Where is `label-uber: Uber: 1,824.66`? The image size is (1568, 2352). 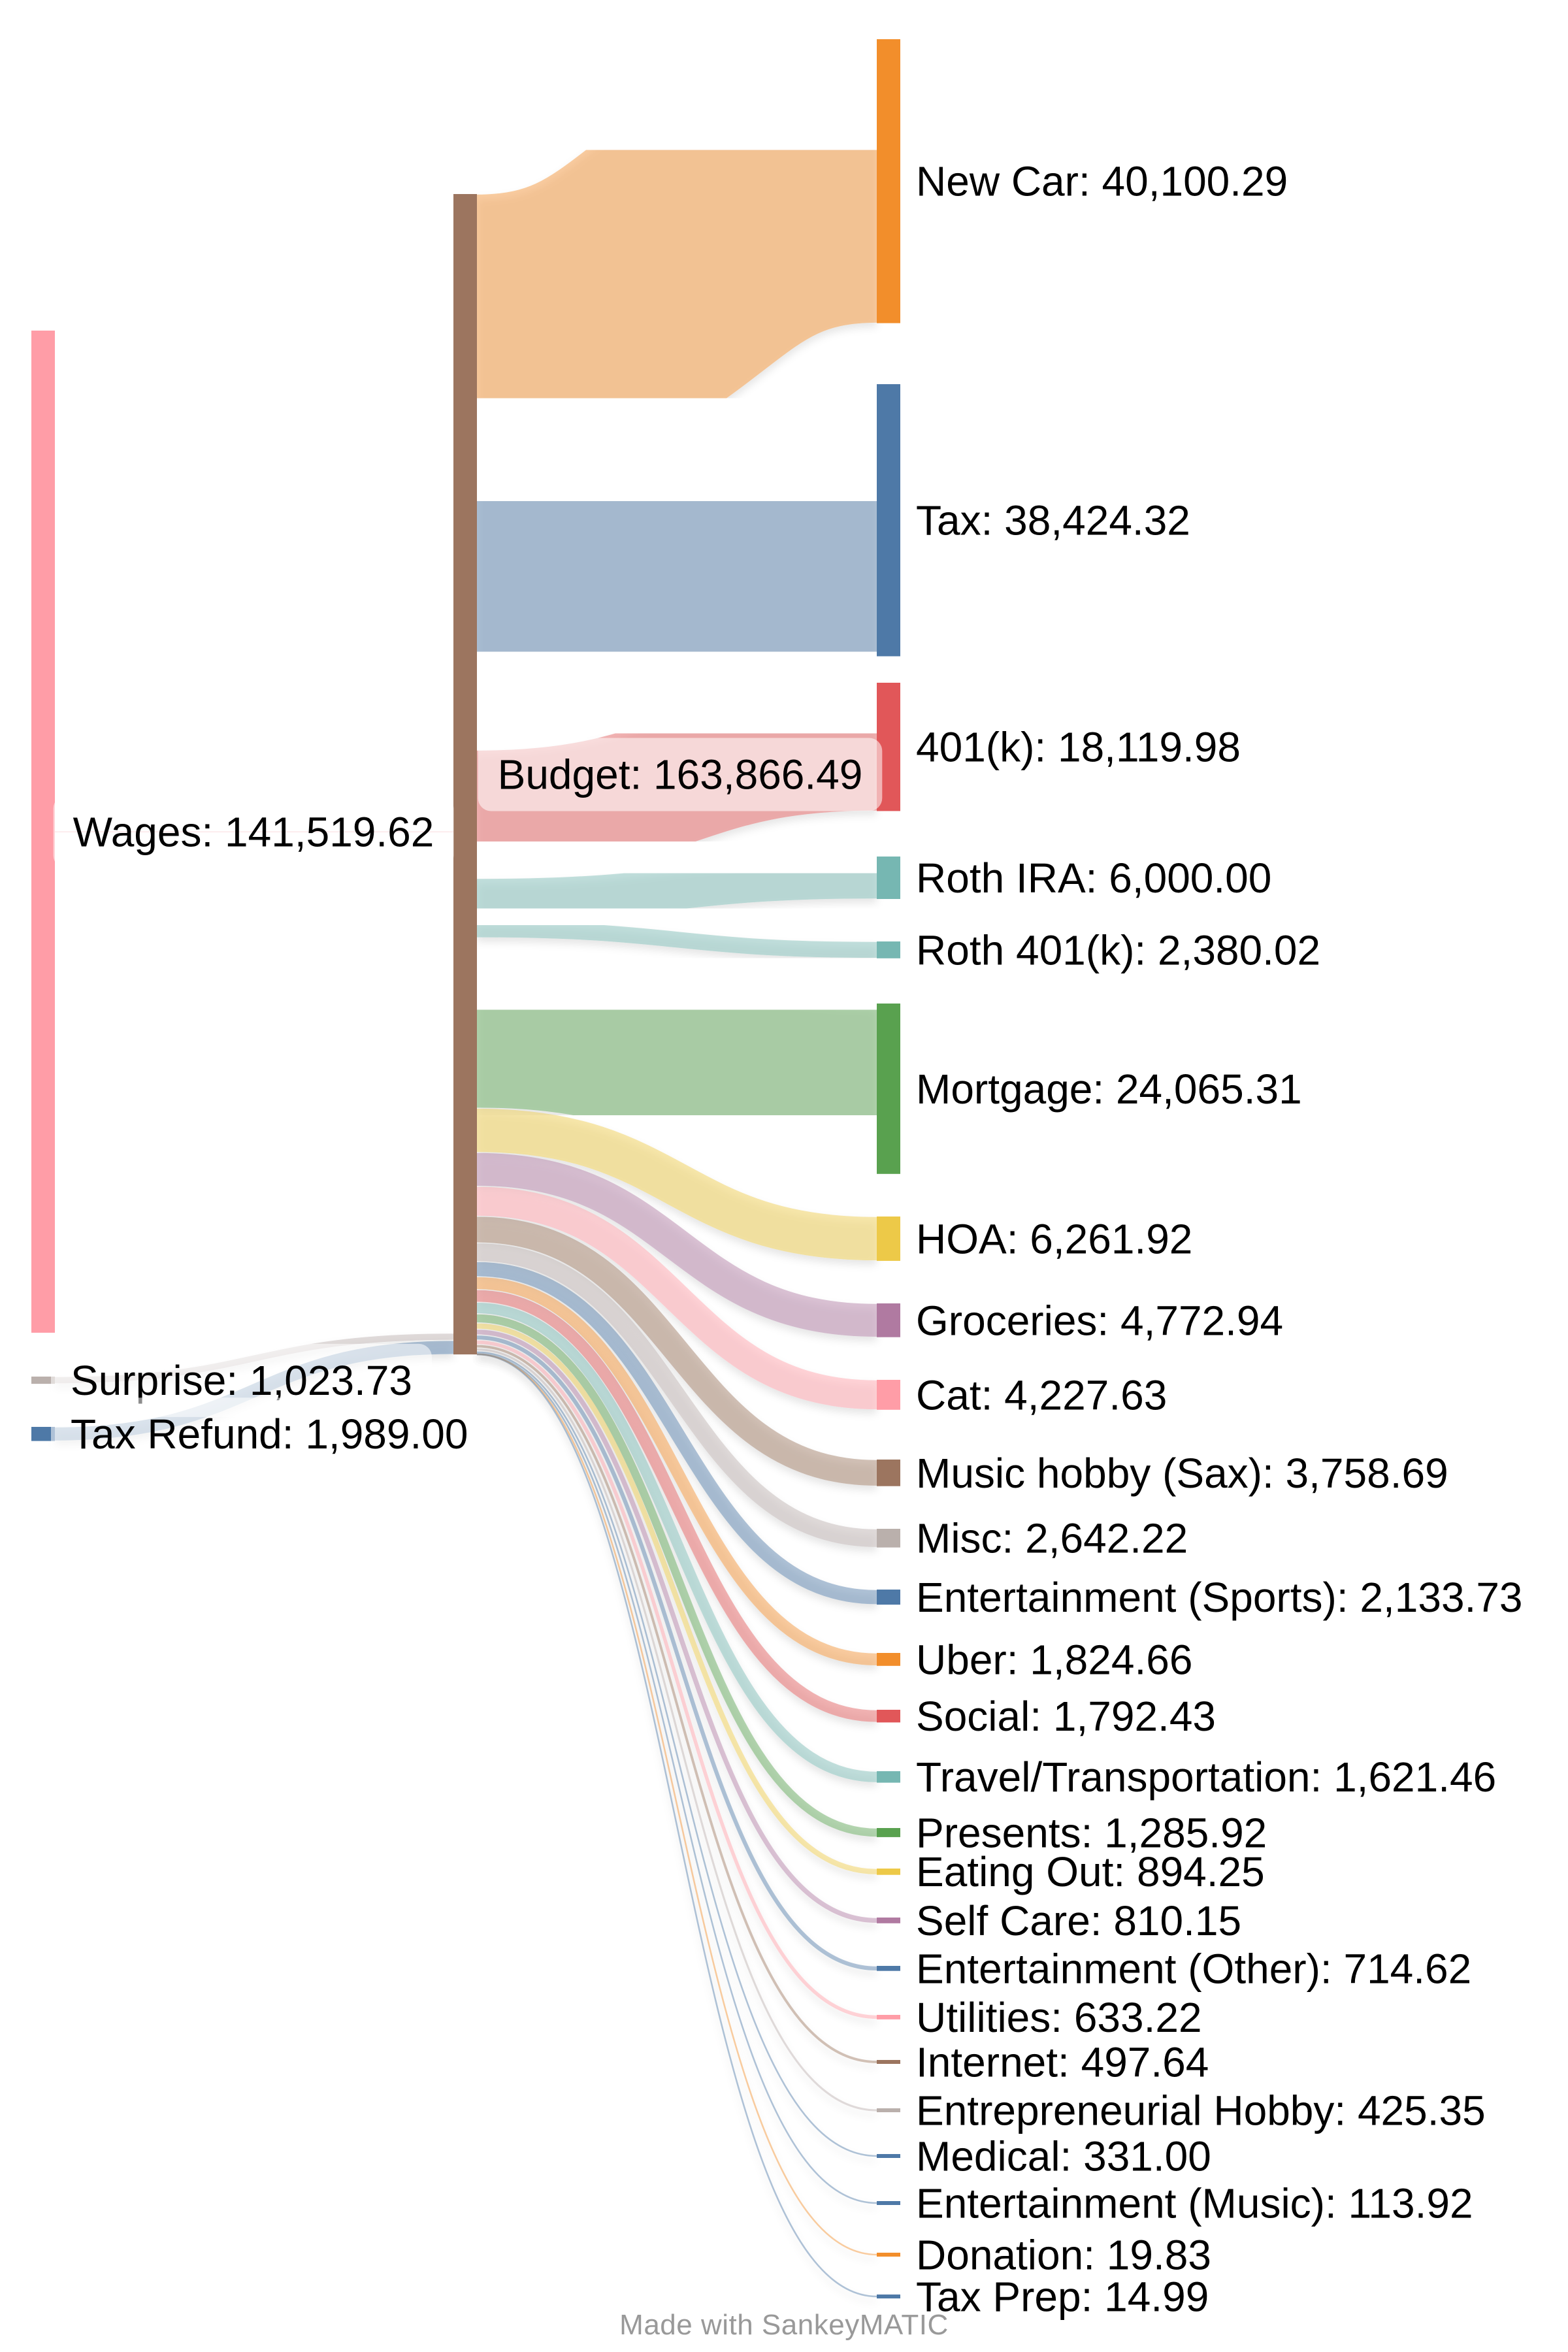
label-uber: Uber: 1,824.66 is located at coordinates (1054, 1659).